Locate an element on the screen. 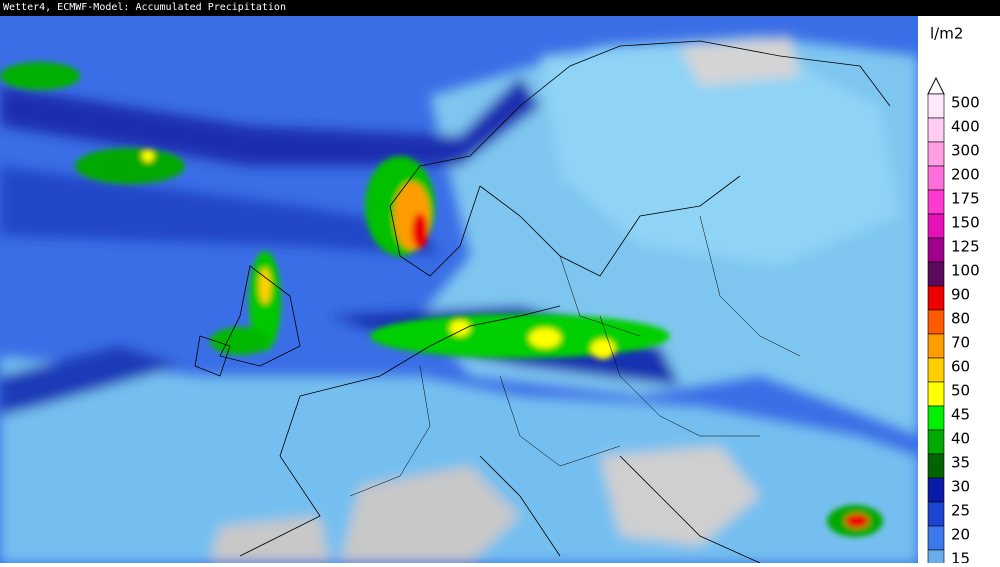  legend-label: 90 is located at coordinates (960, 295).